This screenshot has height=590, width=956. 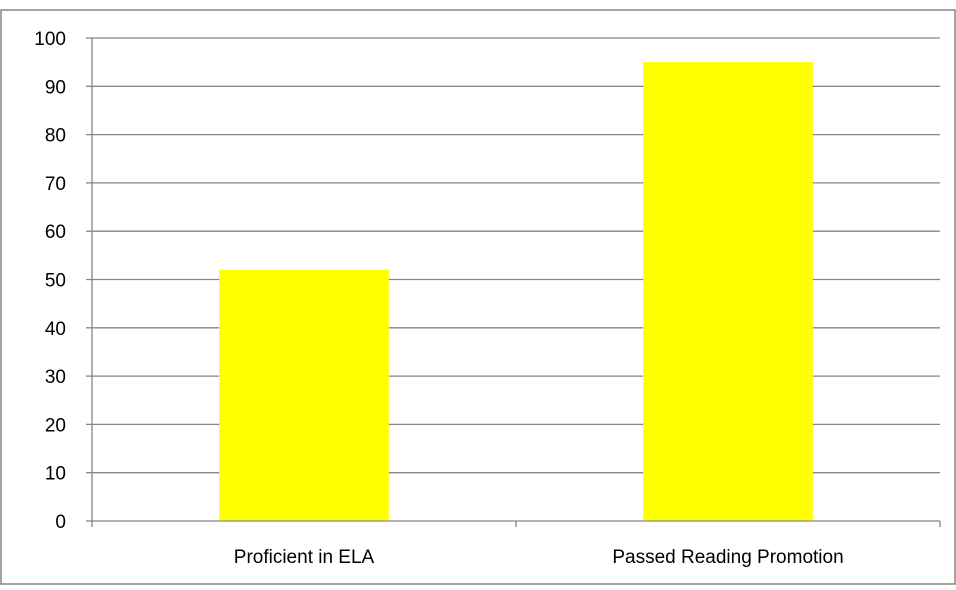 What do you see at coordinates (55, 184) in the screenshot?
I see `y-tick-label-70: 70` at bounding box center [55, 184].